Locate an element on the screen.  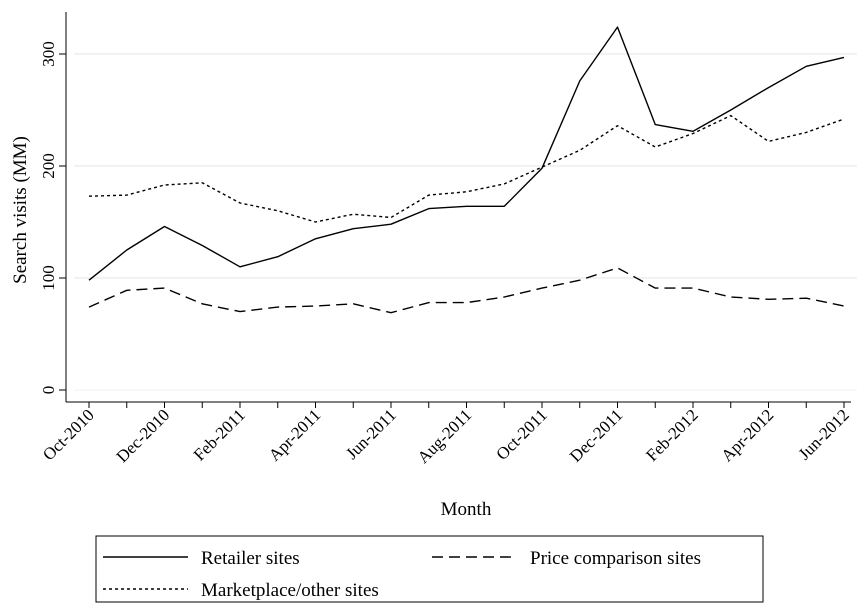
legend-label-price-comparison: Price comparison sites is located at coordinates (615, 558).